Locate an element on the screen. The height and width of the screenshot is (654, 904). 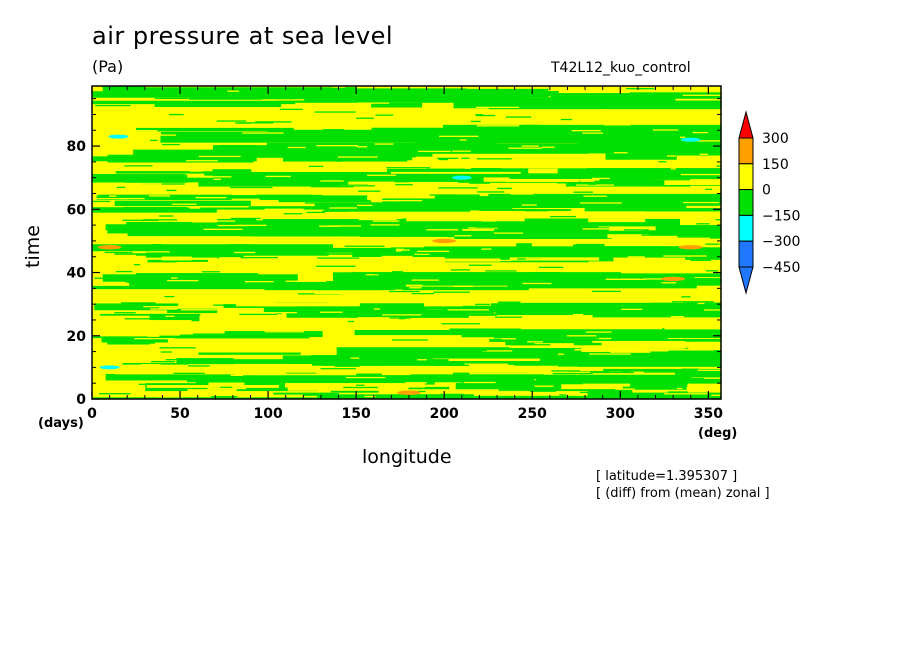
chart-title: air pressure at sea level is located at coordinates (243, 36).